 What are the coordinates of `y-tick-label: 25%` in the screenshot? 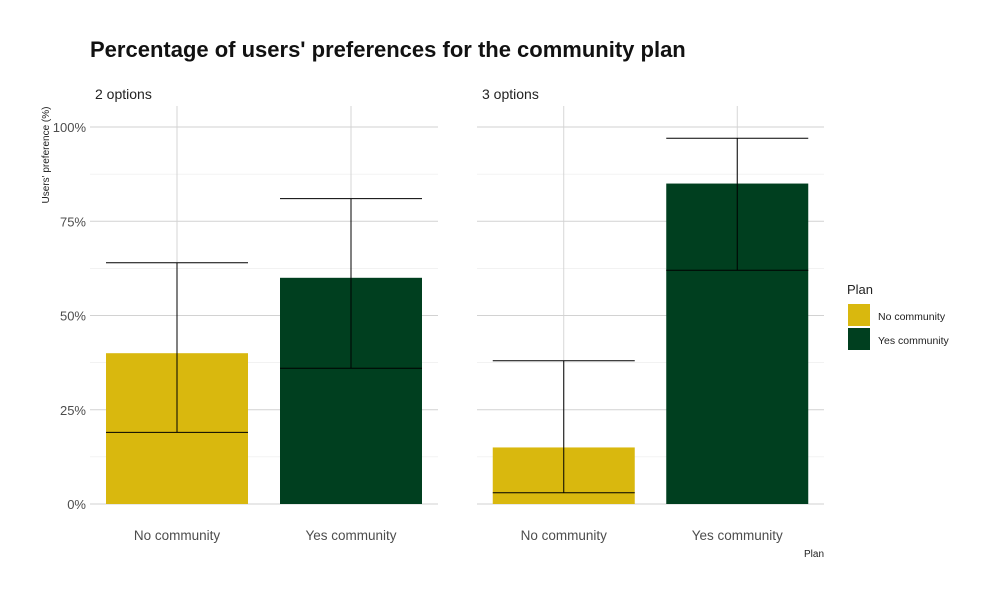 It's located at (73, 410).